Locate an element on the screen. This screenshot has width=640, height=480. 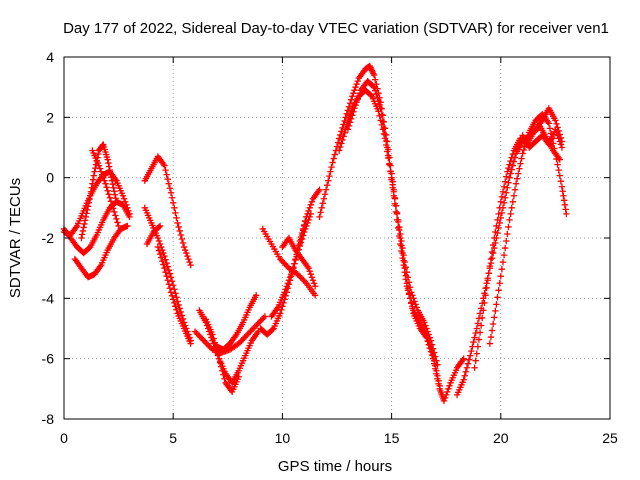
x-tick-label: 10 is located at coordinates (283, 438).